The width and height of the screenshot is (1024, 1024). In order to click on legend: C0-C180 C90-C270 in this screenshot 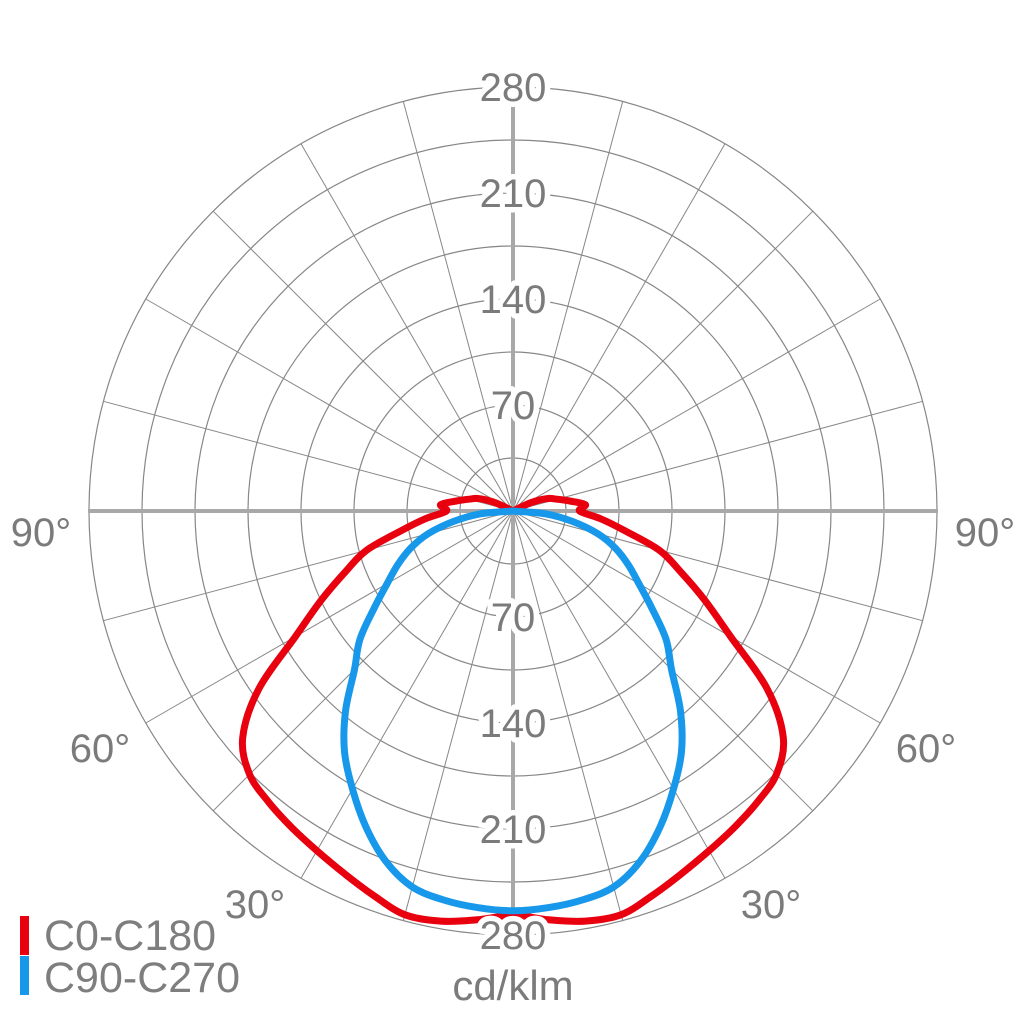, I will do `click(130, 957)`.